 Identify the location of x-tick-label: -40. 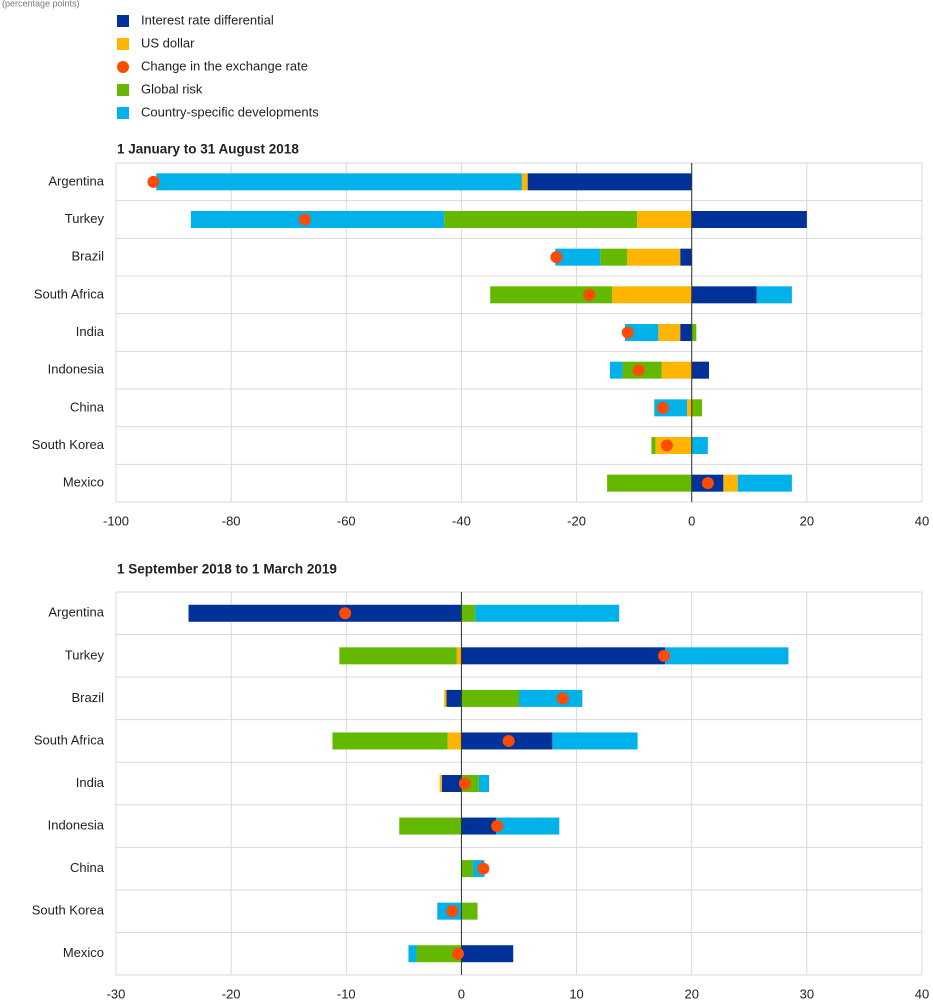
(461, 520).